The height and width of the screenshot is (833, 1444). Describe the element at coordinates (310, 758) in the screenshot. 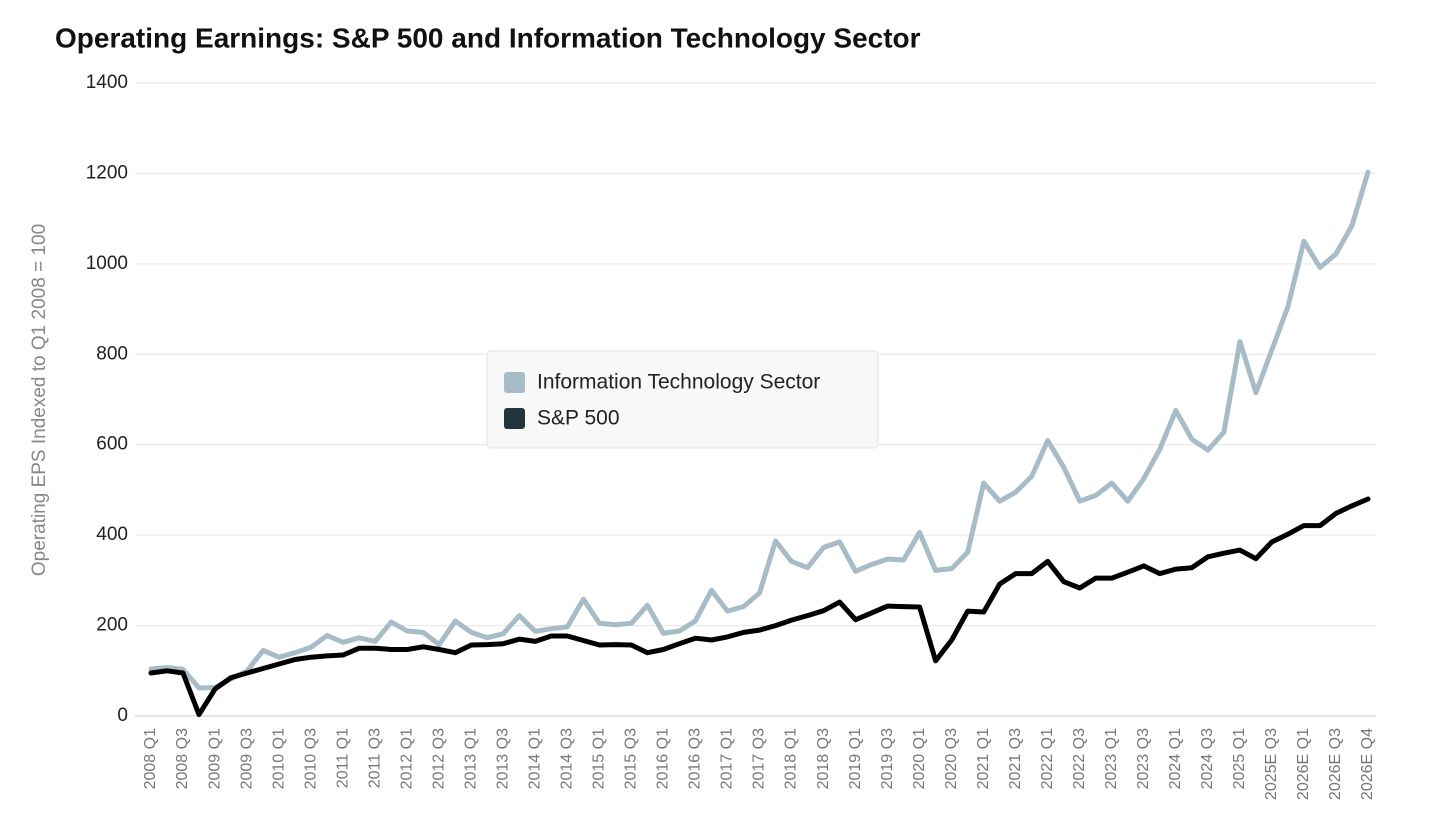

I see `x-tick-label: 2010 Q3` at that location.